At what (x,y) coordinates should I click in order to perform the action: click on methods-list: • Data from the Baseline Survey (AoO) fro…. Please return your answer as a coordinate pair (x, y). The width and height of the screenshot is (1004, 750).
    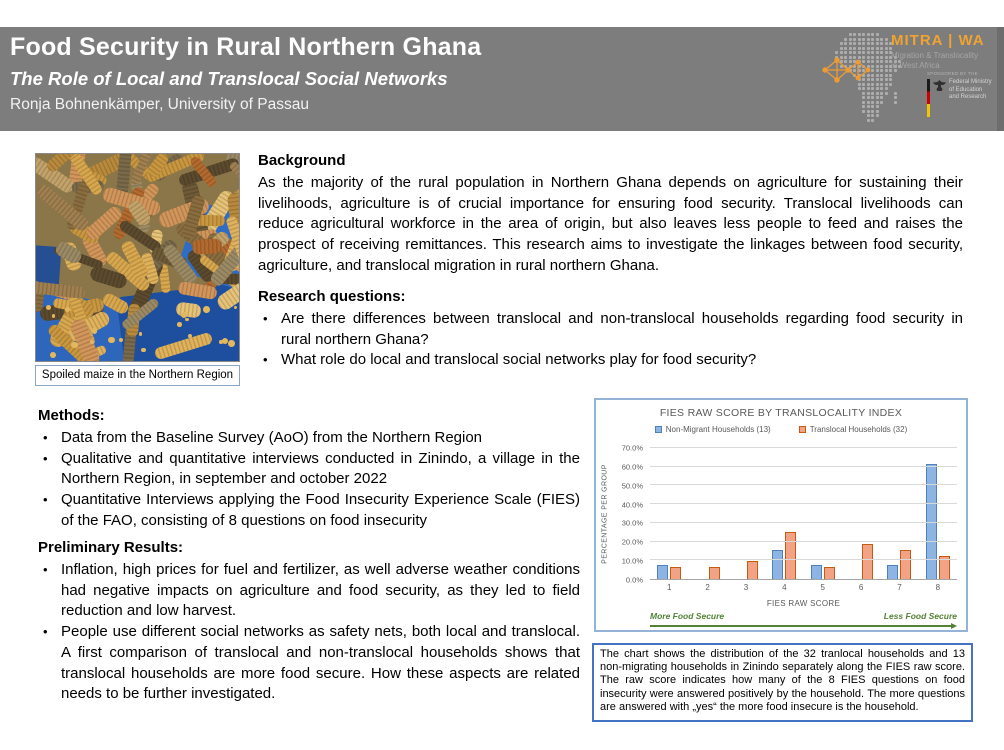
    Looking at the image, I should click on (309, 480).